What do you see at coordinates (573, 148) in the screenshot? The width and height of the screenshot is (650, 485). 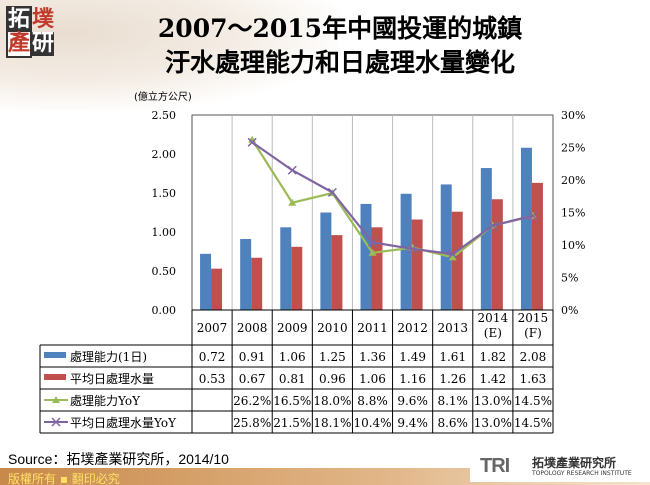 I see `y2-tick-label: 25%` at bounding box center [573, 148].